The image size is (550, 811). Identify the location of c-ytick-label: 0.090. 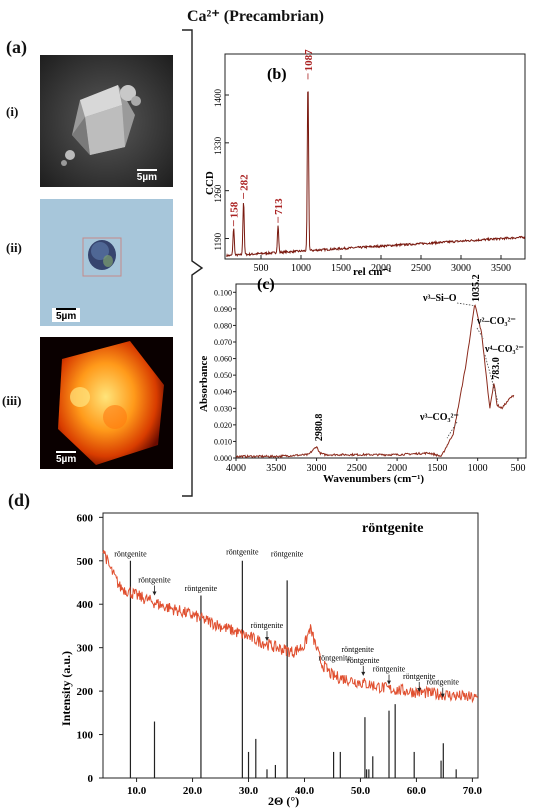
(223, 309).